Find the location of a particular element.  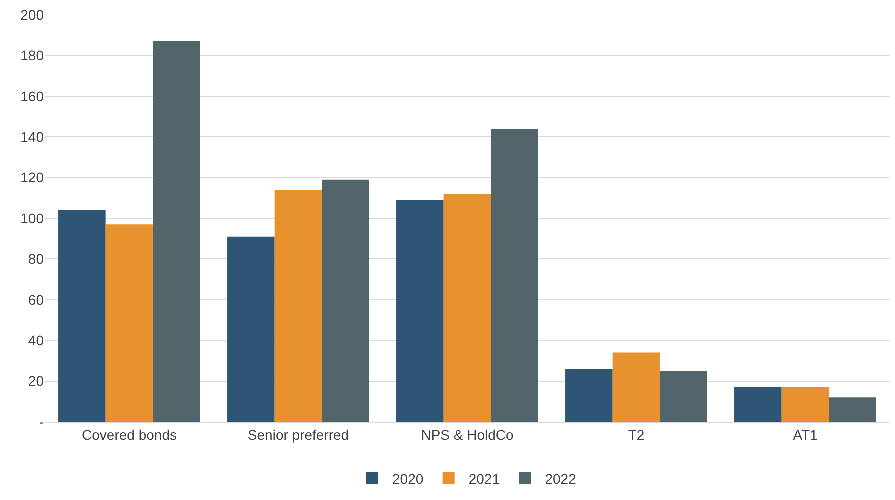

y-tick-label: - is located at coordinates (41, 422).